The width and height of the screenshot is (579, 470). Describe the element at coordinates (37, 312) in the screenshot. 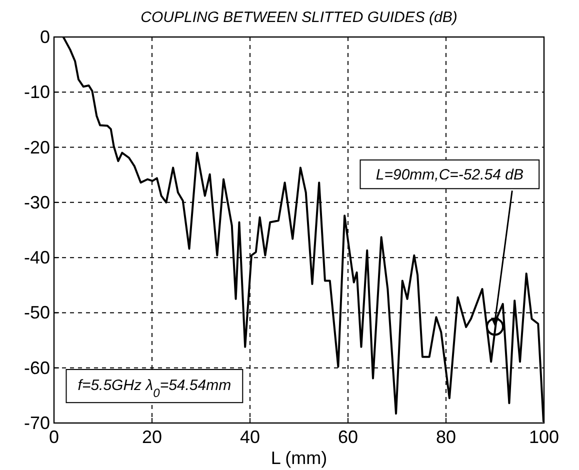

I see `y-tick-label: -50` at that location.